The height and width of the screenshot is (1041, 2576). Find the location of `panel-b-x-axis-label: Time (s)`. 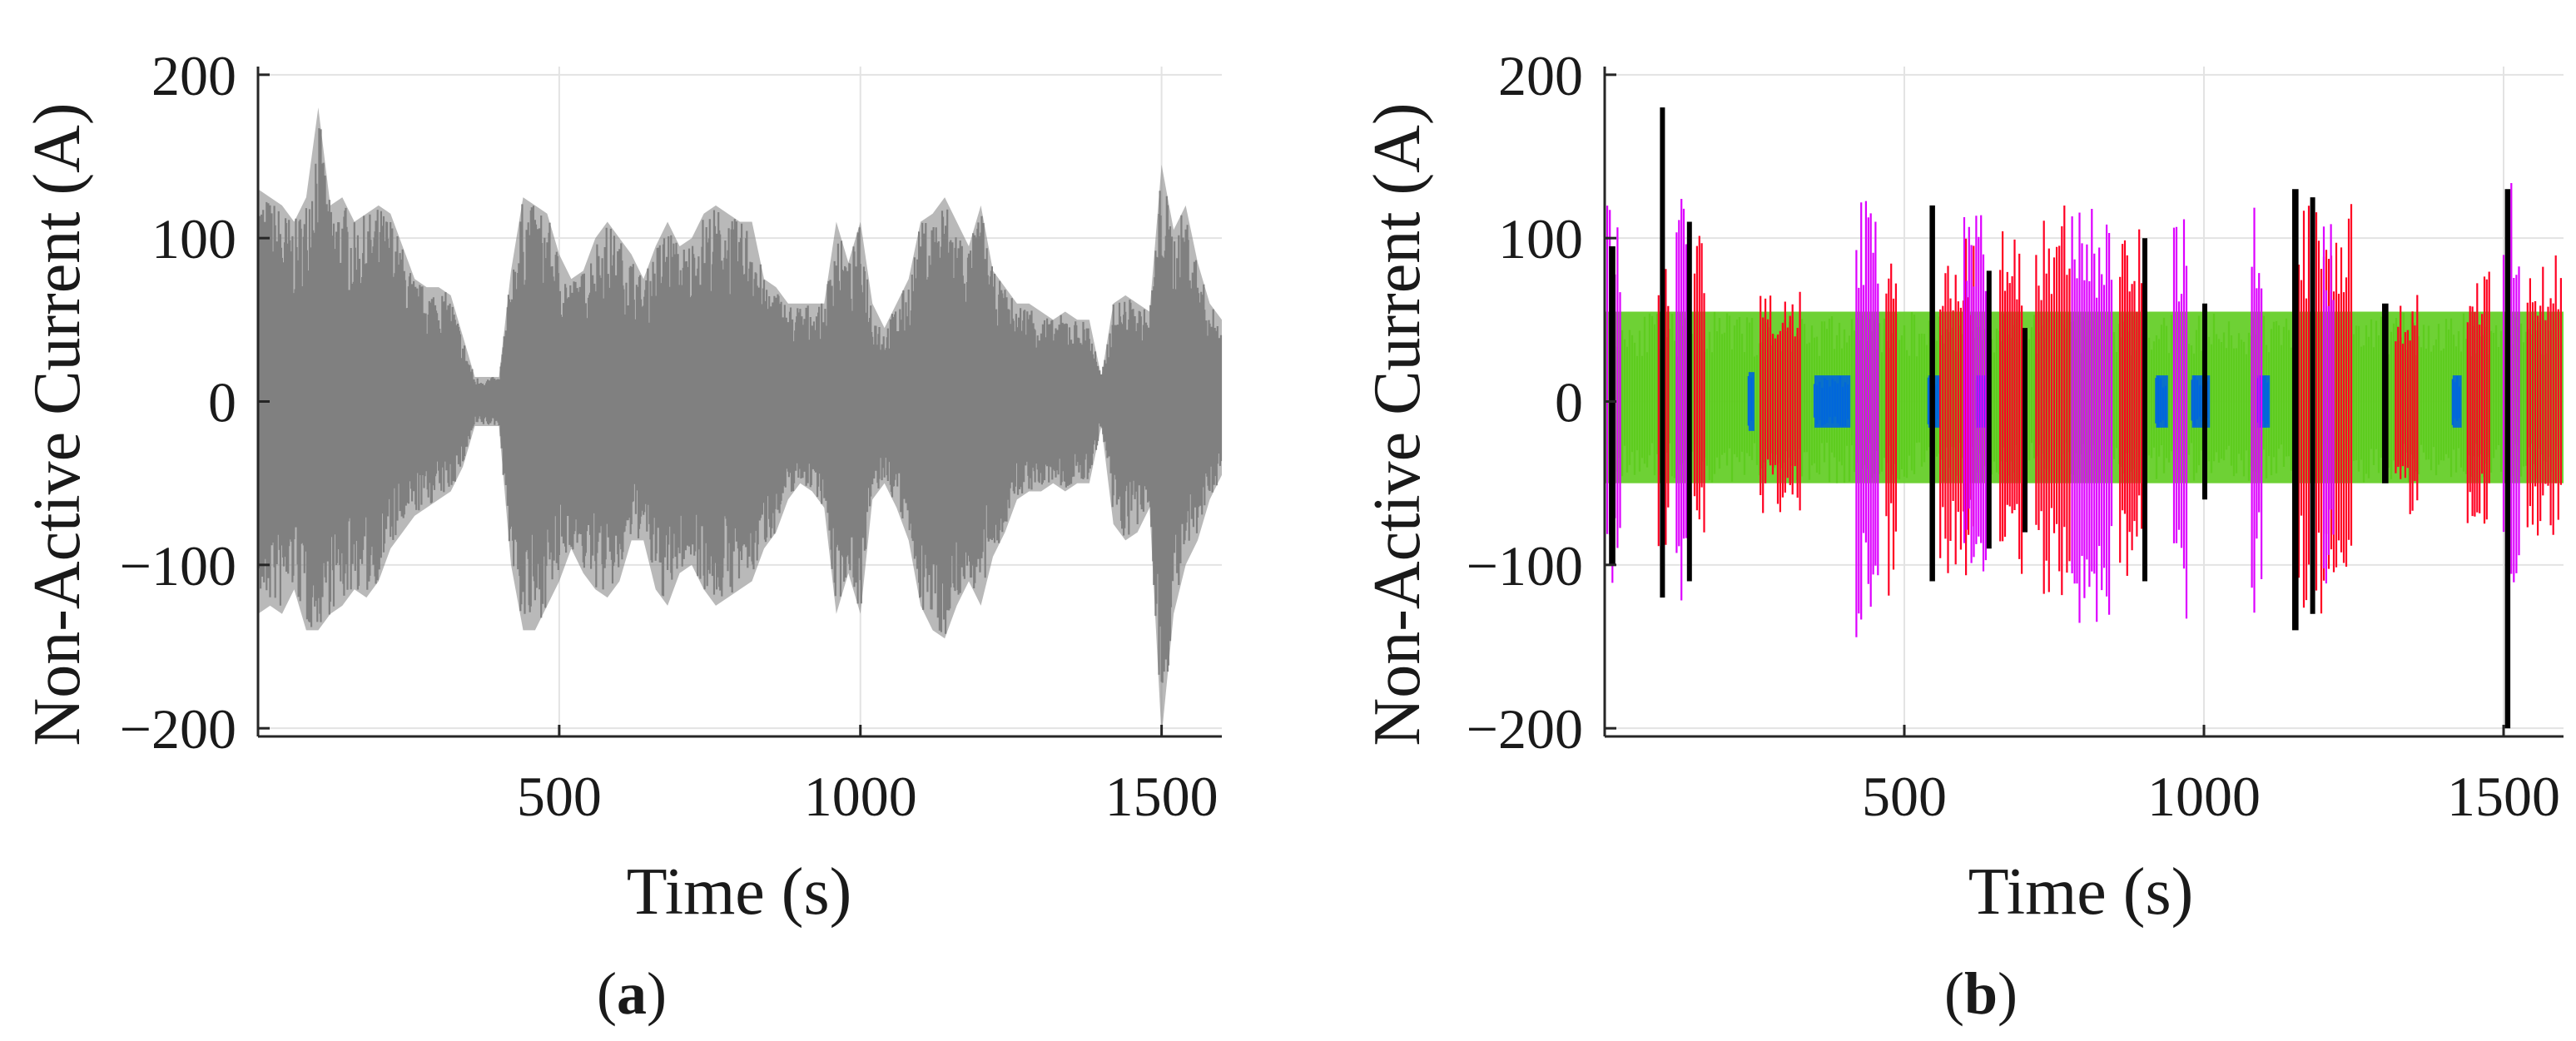

panel-b-x-axis-label: Time (s) is located at coordinates (2080, 892).